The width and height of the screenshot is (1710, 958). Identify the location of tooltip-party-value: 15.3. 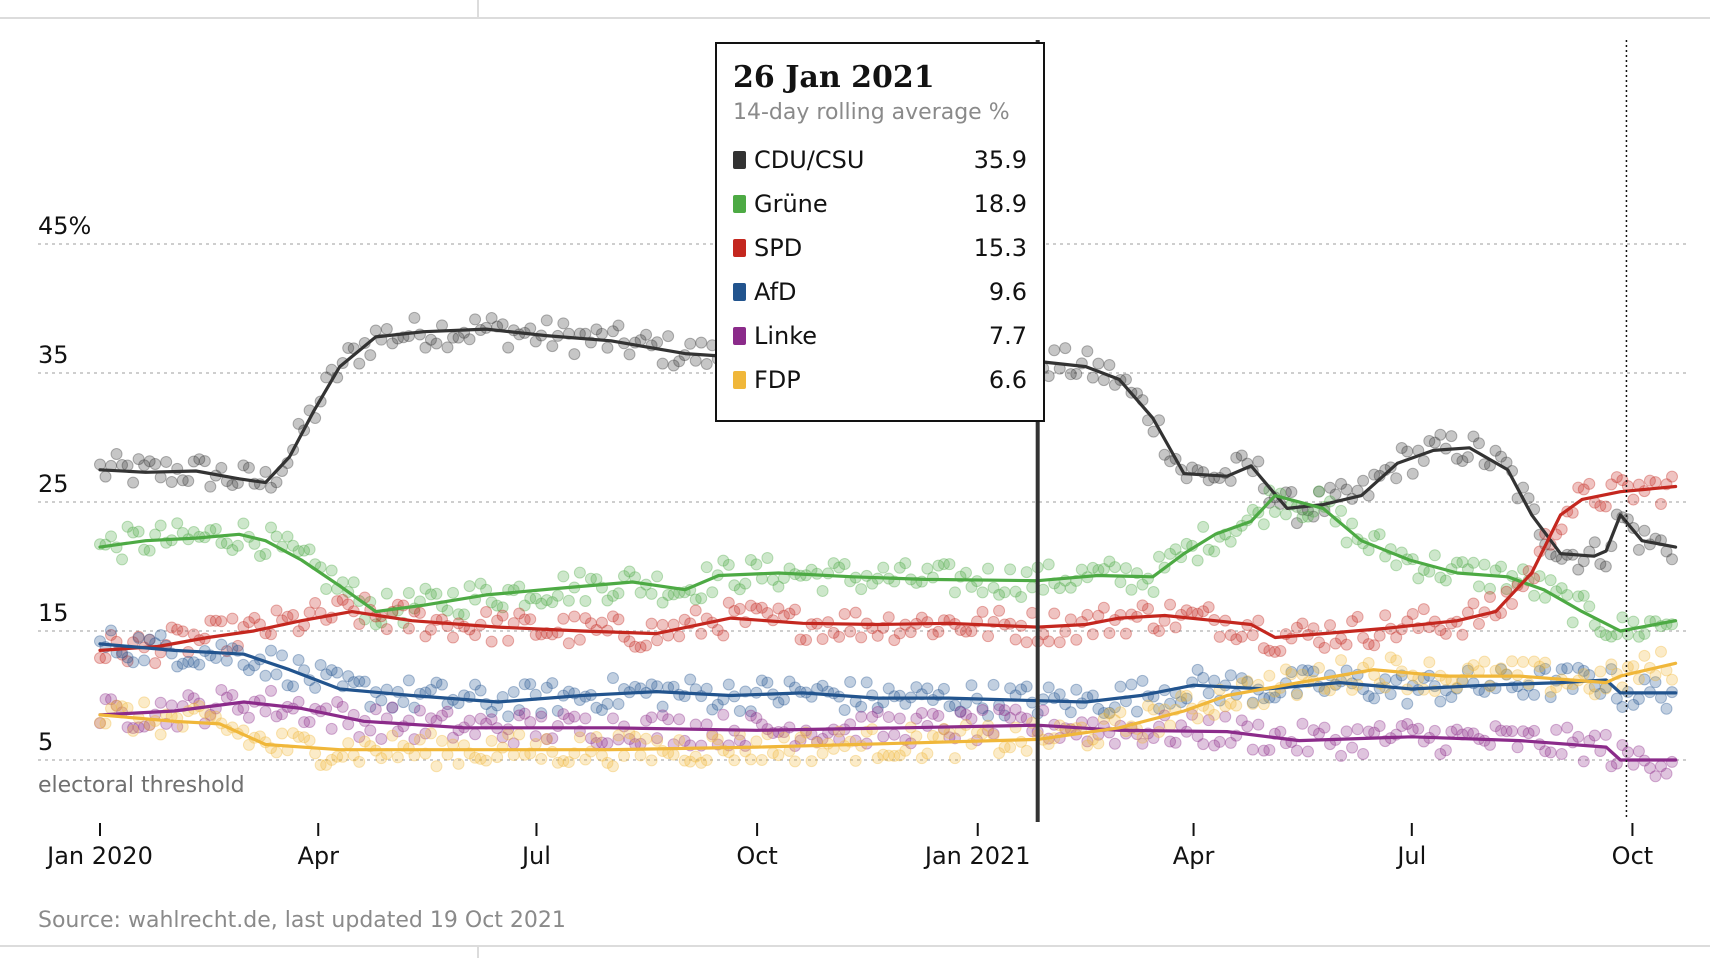
(1000, 248).